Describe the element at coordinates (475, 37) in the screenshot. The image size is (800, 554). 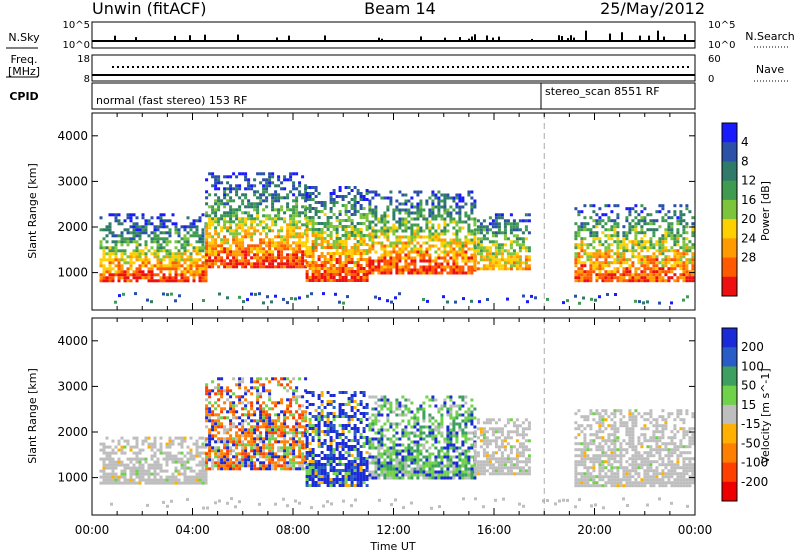
I see `nsky-bar` at that location.